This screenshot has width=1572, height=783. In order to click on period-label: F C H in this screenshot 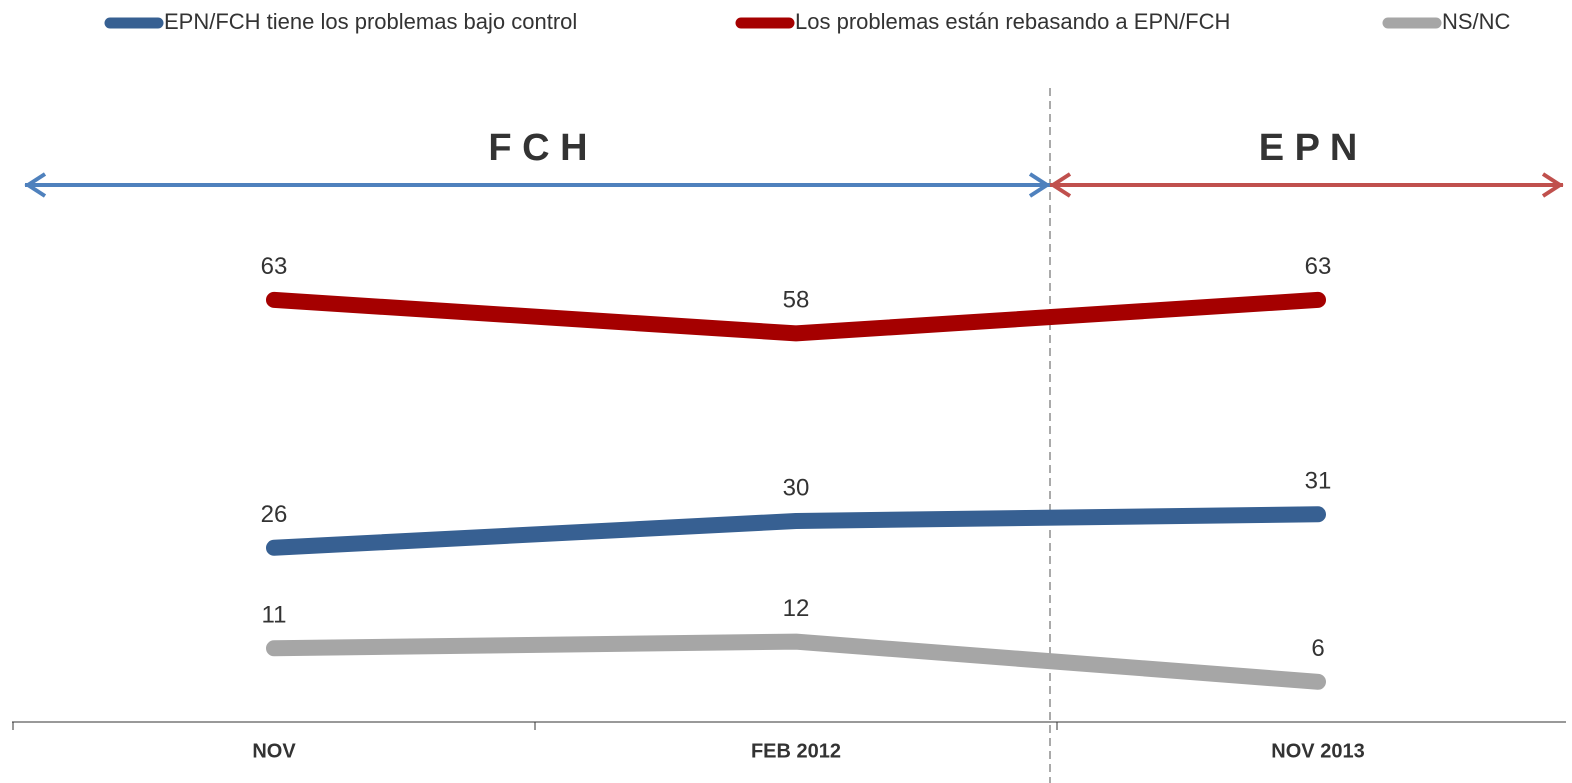, I will do `click(537, 148)`.